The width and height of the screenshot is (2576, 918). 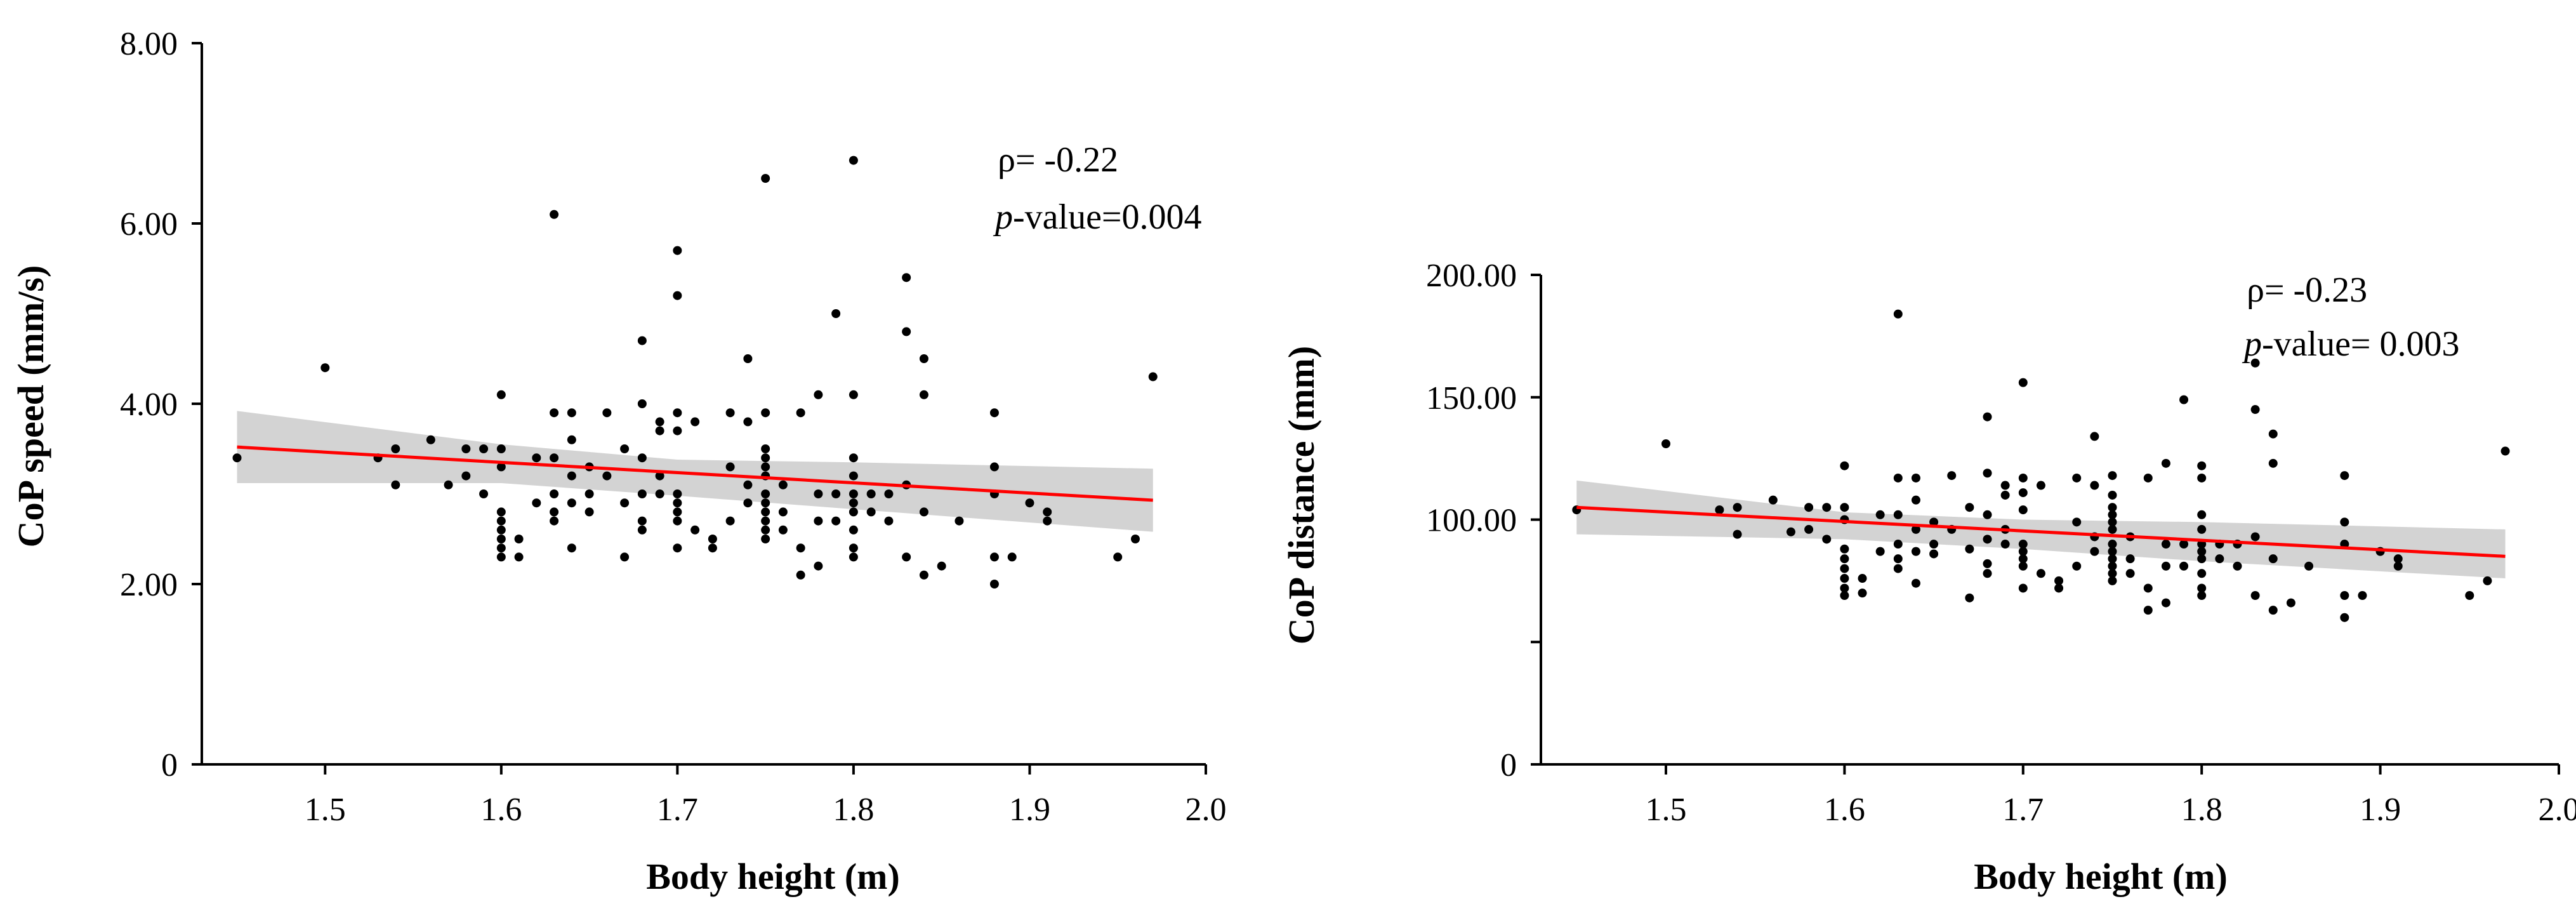 What do you see at coordinates (501, 810) in the screenshot?
I see `x-tick-label: 1.6` at bounding box center [501, 810].